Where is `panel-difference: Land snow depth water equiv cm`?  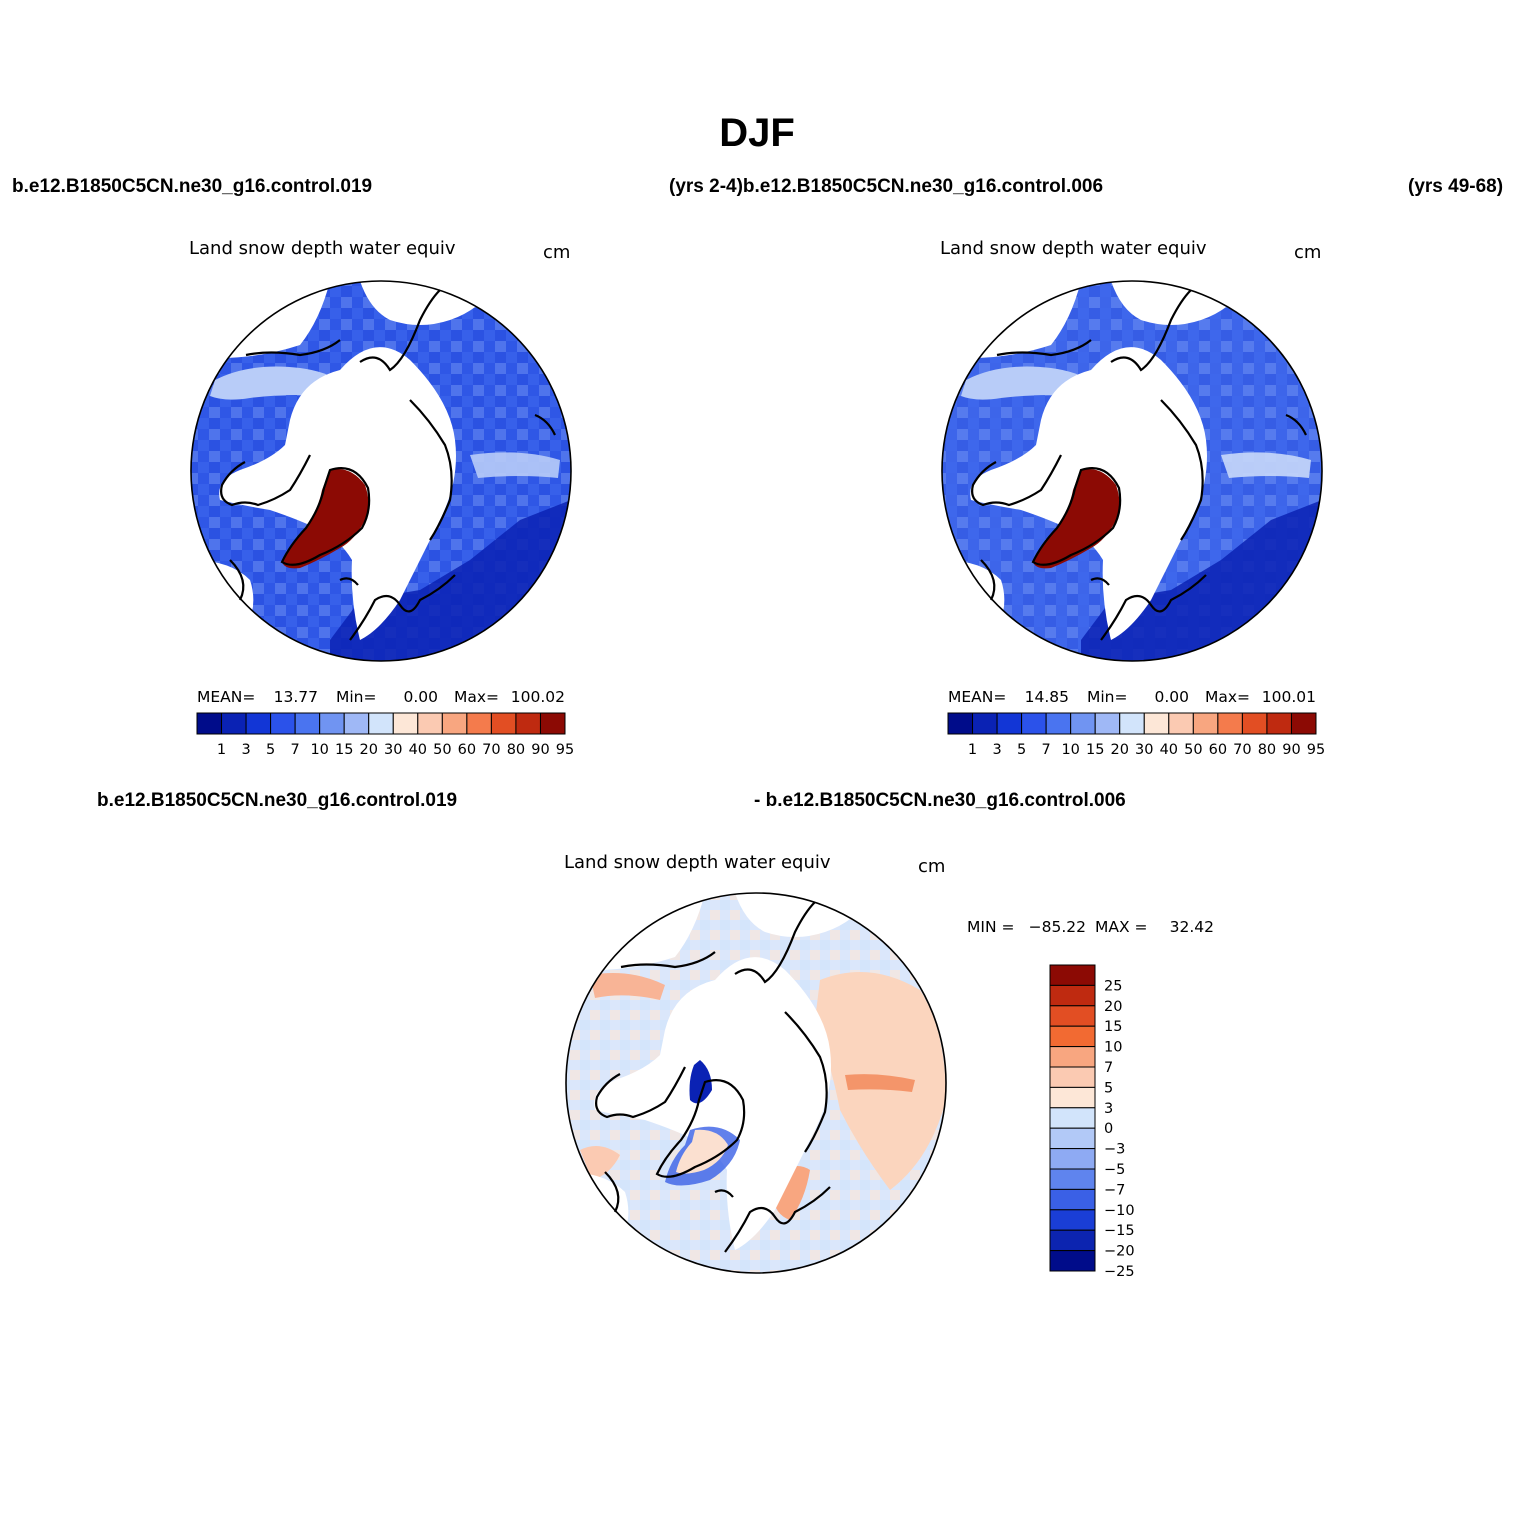
panel-difference: Land snow depth water equiv cm is located at coordinates (889, 1066).